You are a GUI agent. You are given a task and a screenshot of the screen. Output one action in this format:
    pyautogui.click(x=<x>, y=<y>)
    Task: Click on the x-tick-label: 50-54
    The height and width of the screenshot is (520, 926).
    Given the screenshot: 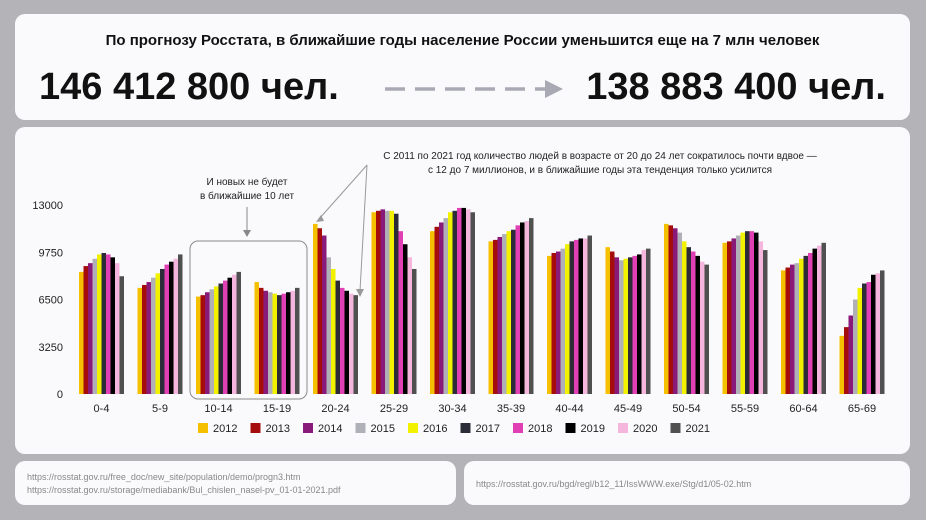 What is the action you would take?
    pyautogui.click(x=686, y=409)
    